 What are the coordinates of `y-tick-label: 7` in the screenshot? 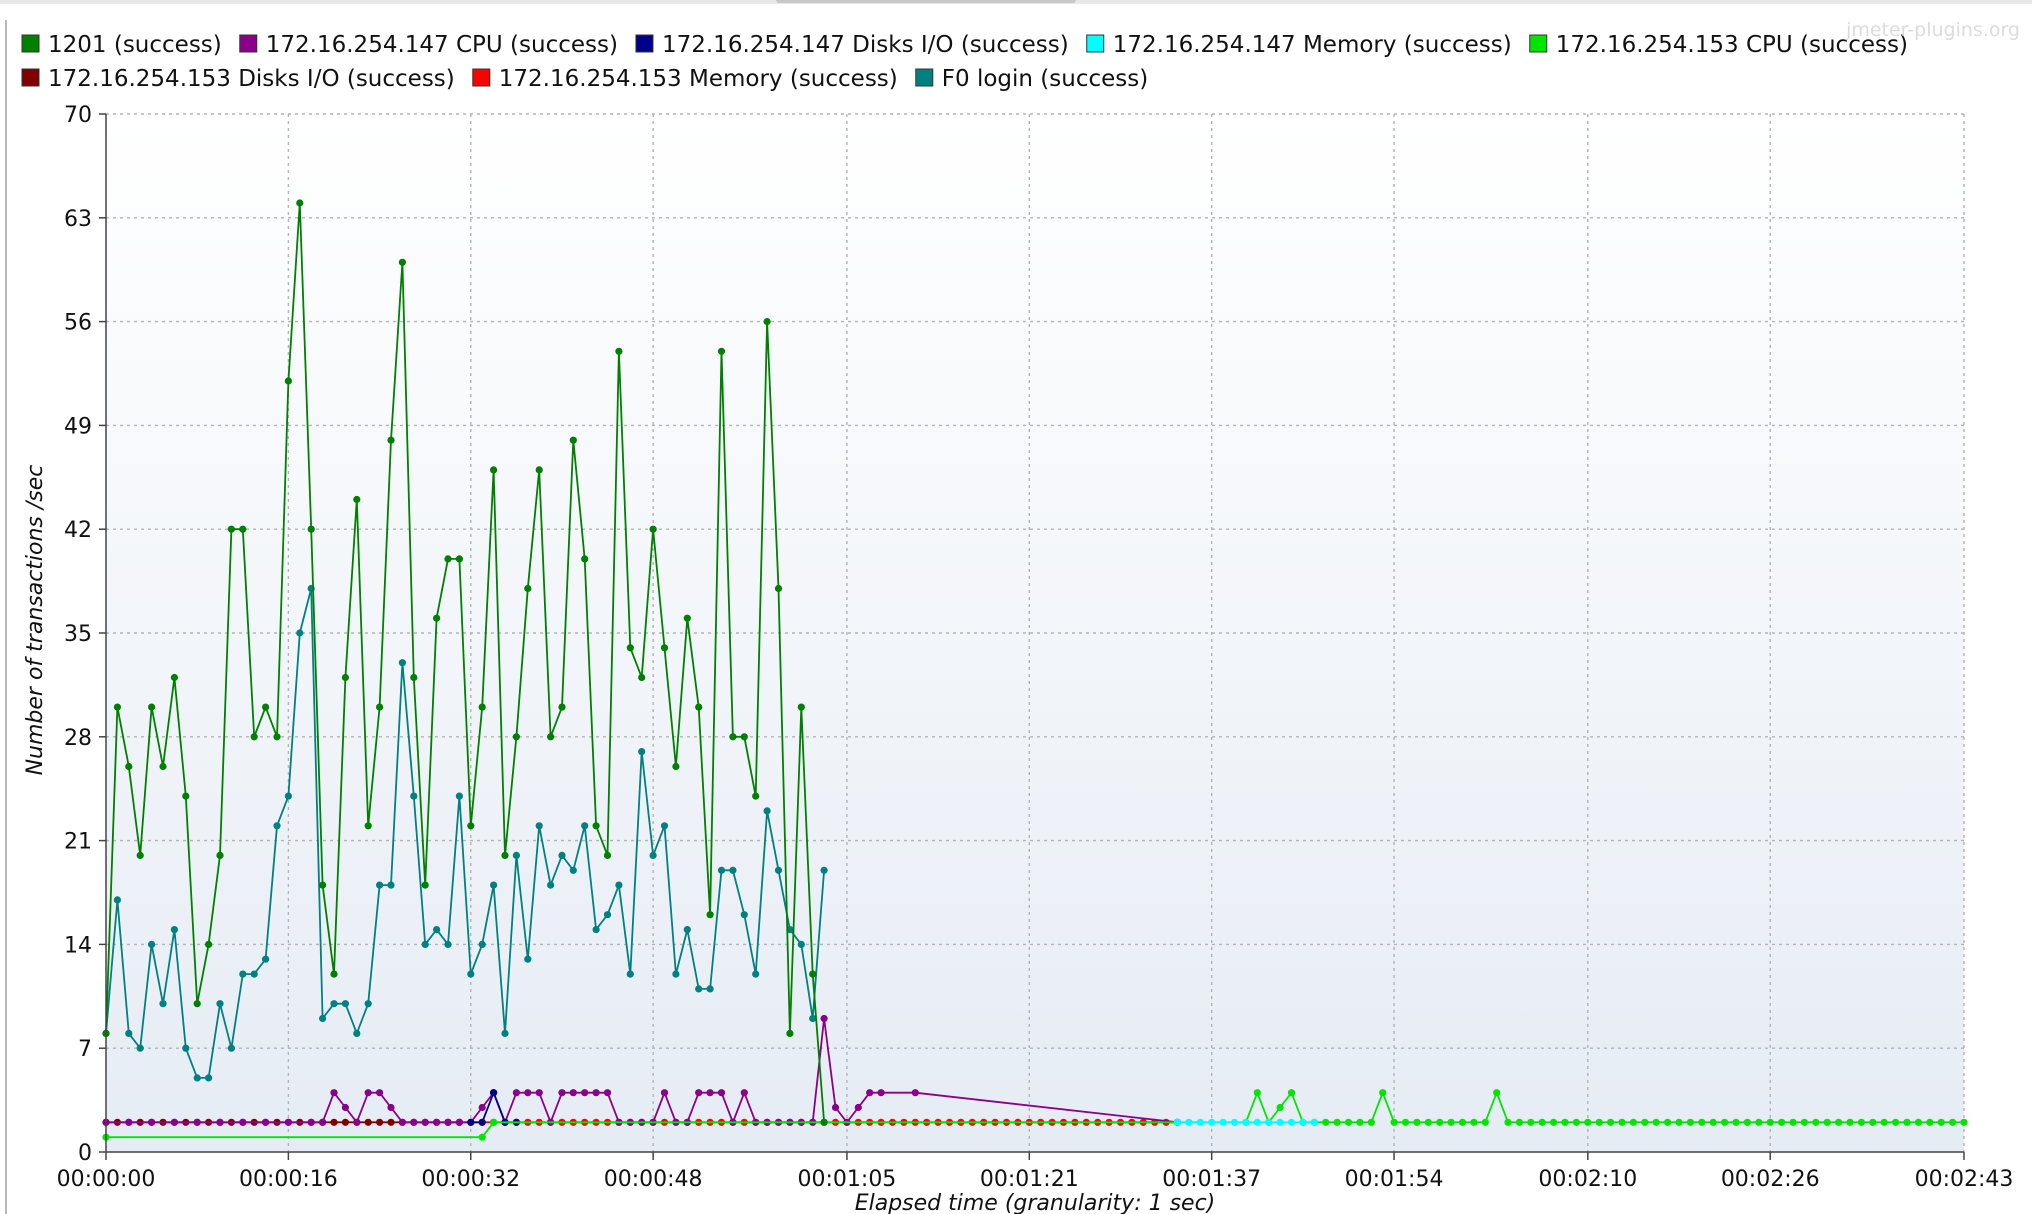 It's located at (85, 1049).